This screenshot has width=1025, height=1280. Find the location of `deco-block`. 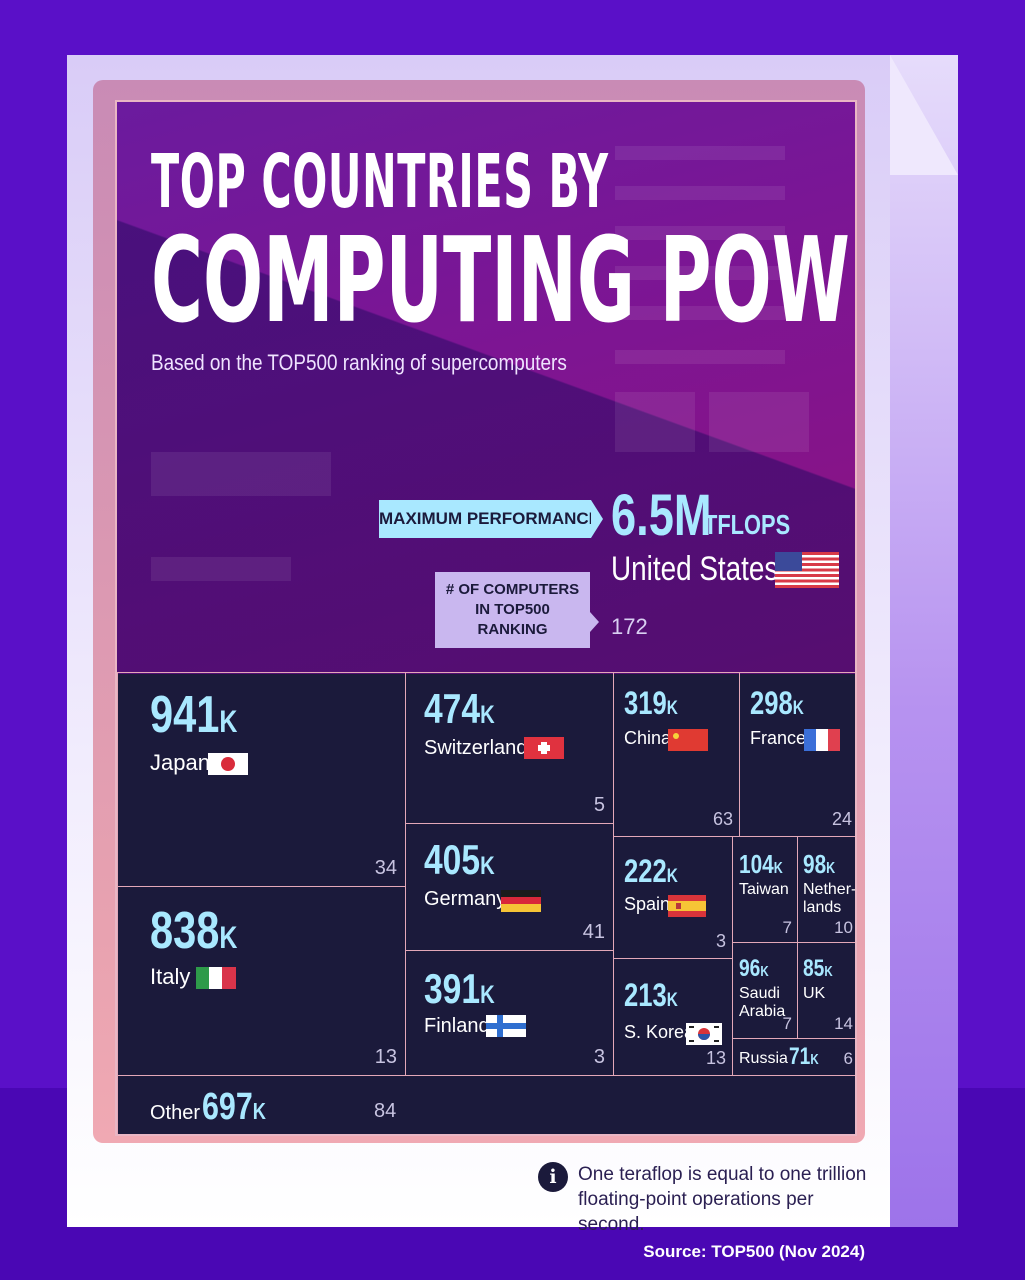

deco-block is located at coordinates (221, 569).